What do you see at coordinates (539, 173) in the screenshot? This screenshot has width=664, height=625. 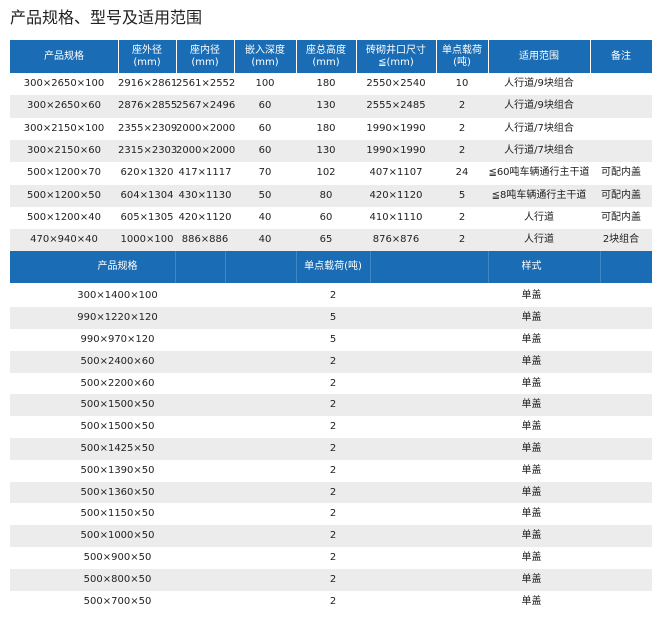 I see `cell: ≦60吨车辆通行主干道` at bounding box center [539, 173].